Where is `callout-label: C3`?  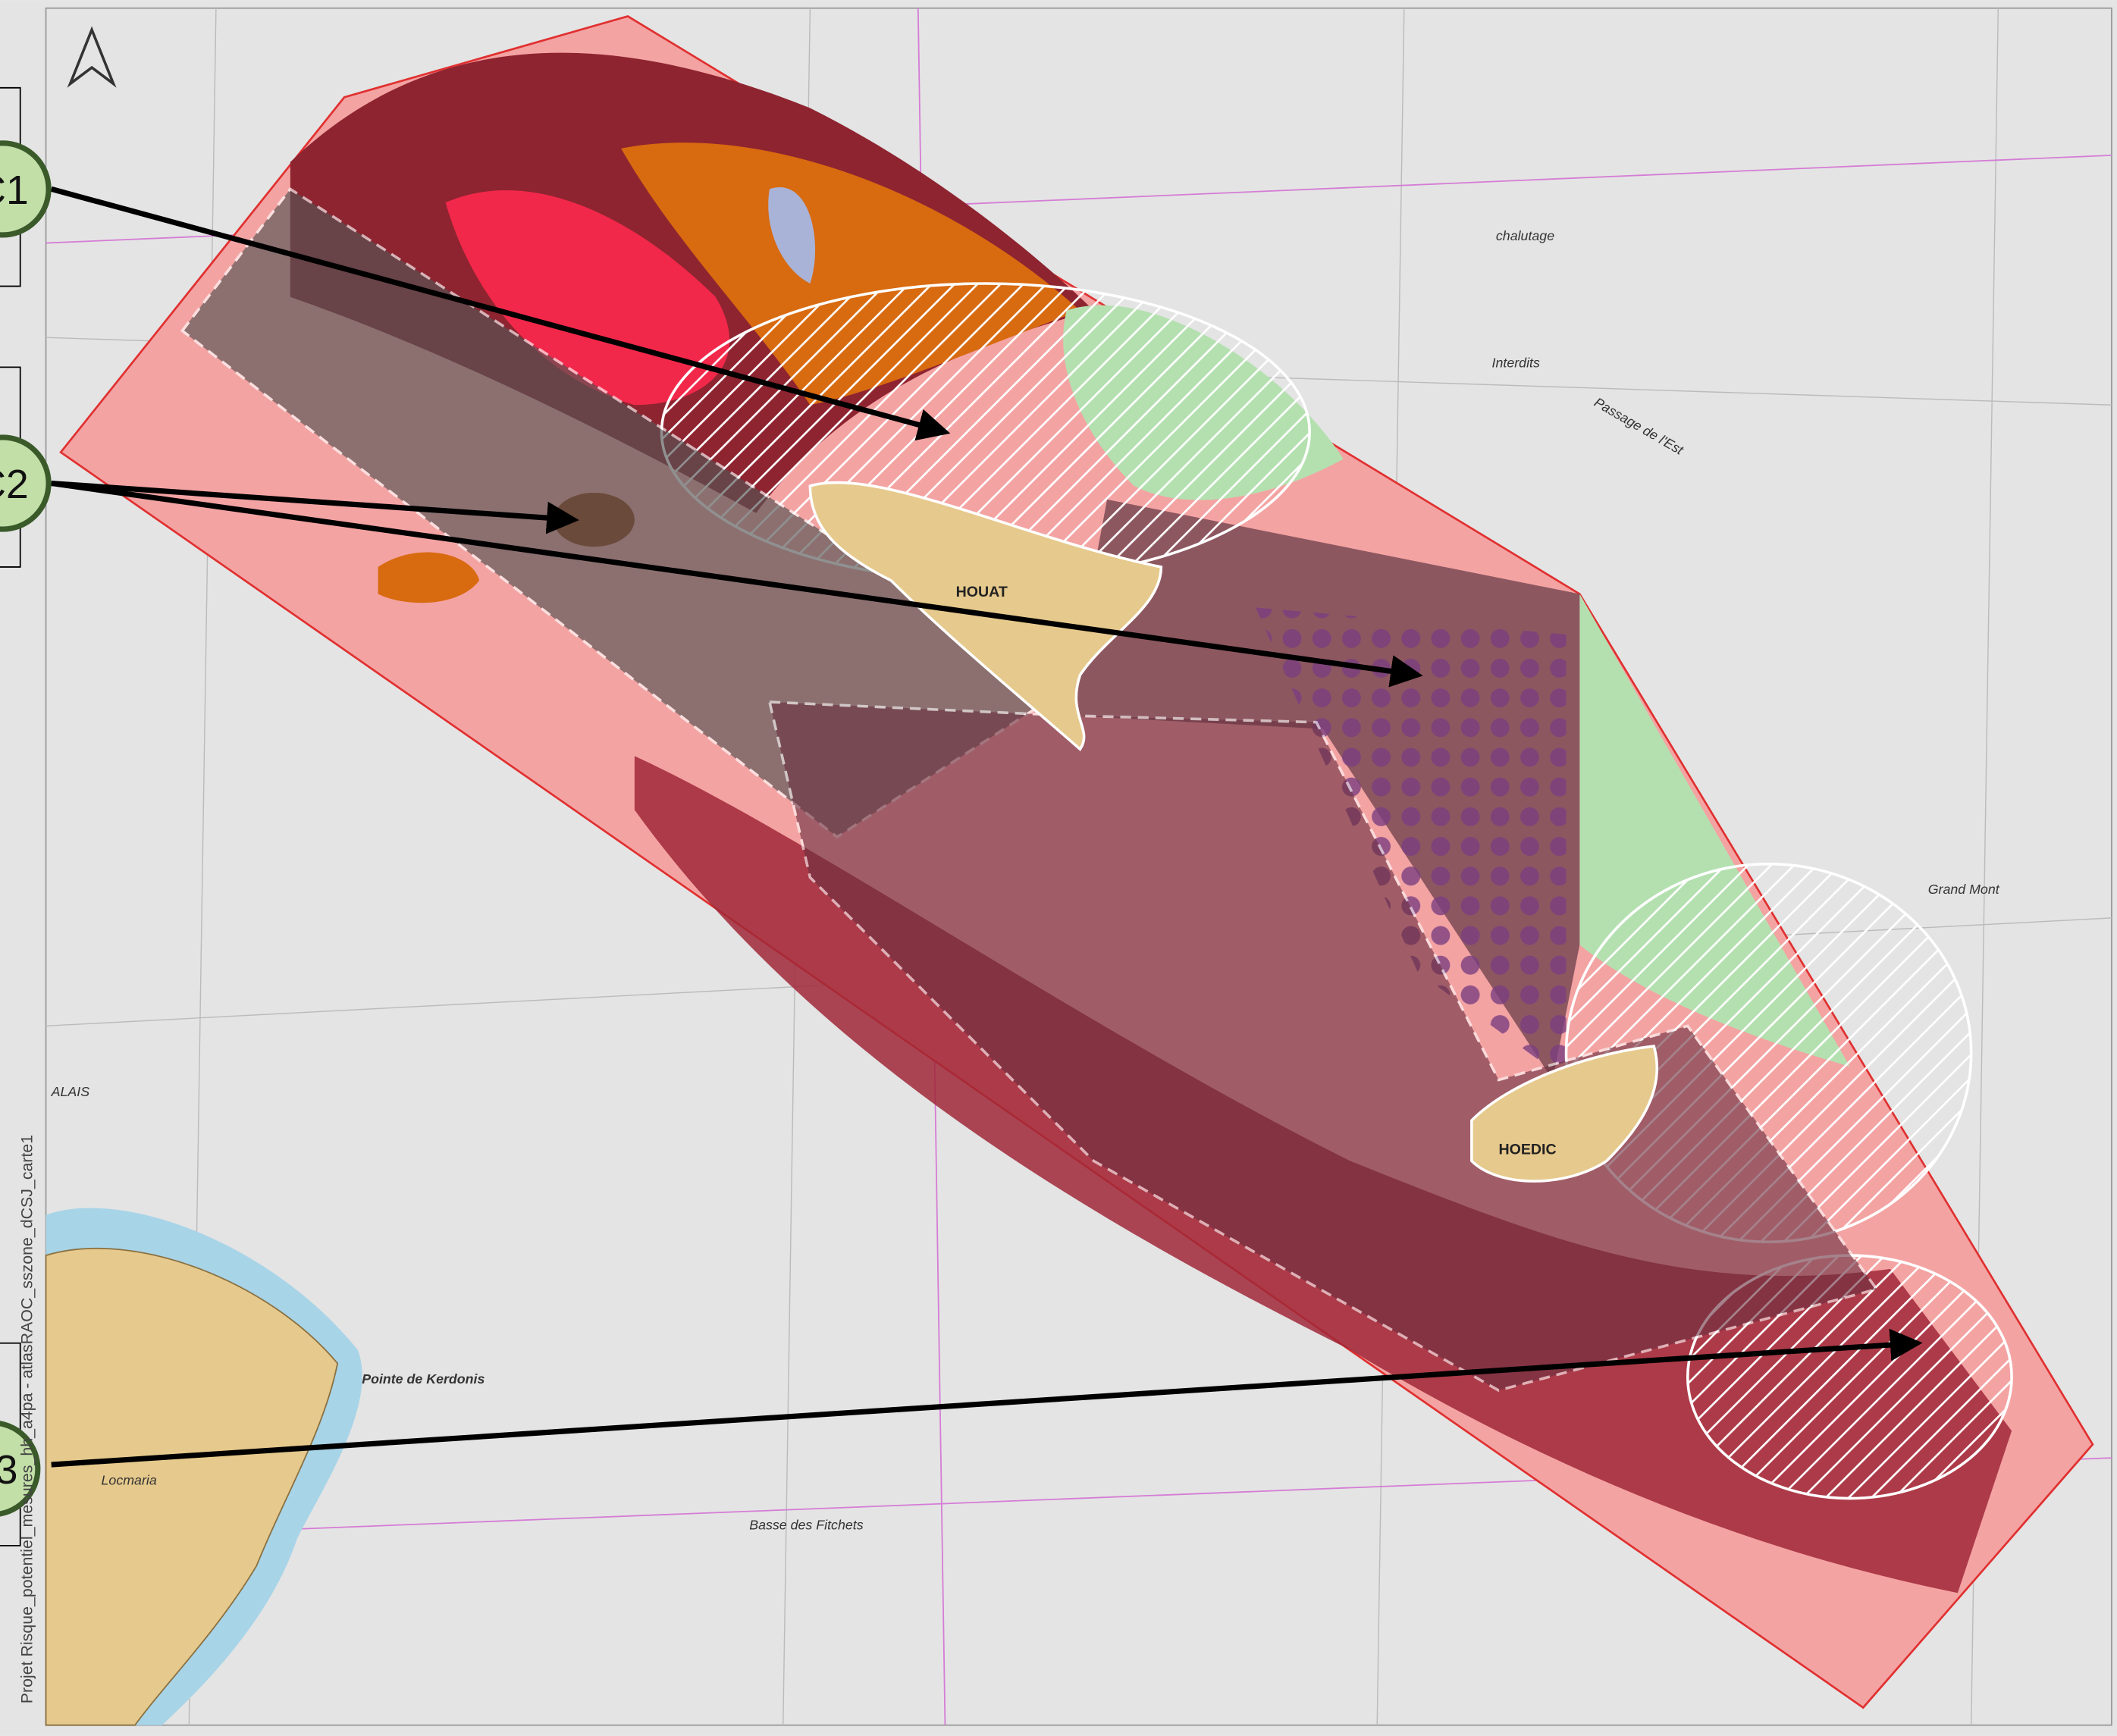 callout-label: C3 is located at coordinates (8, 1470).